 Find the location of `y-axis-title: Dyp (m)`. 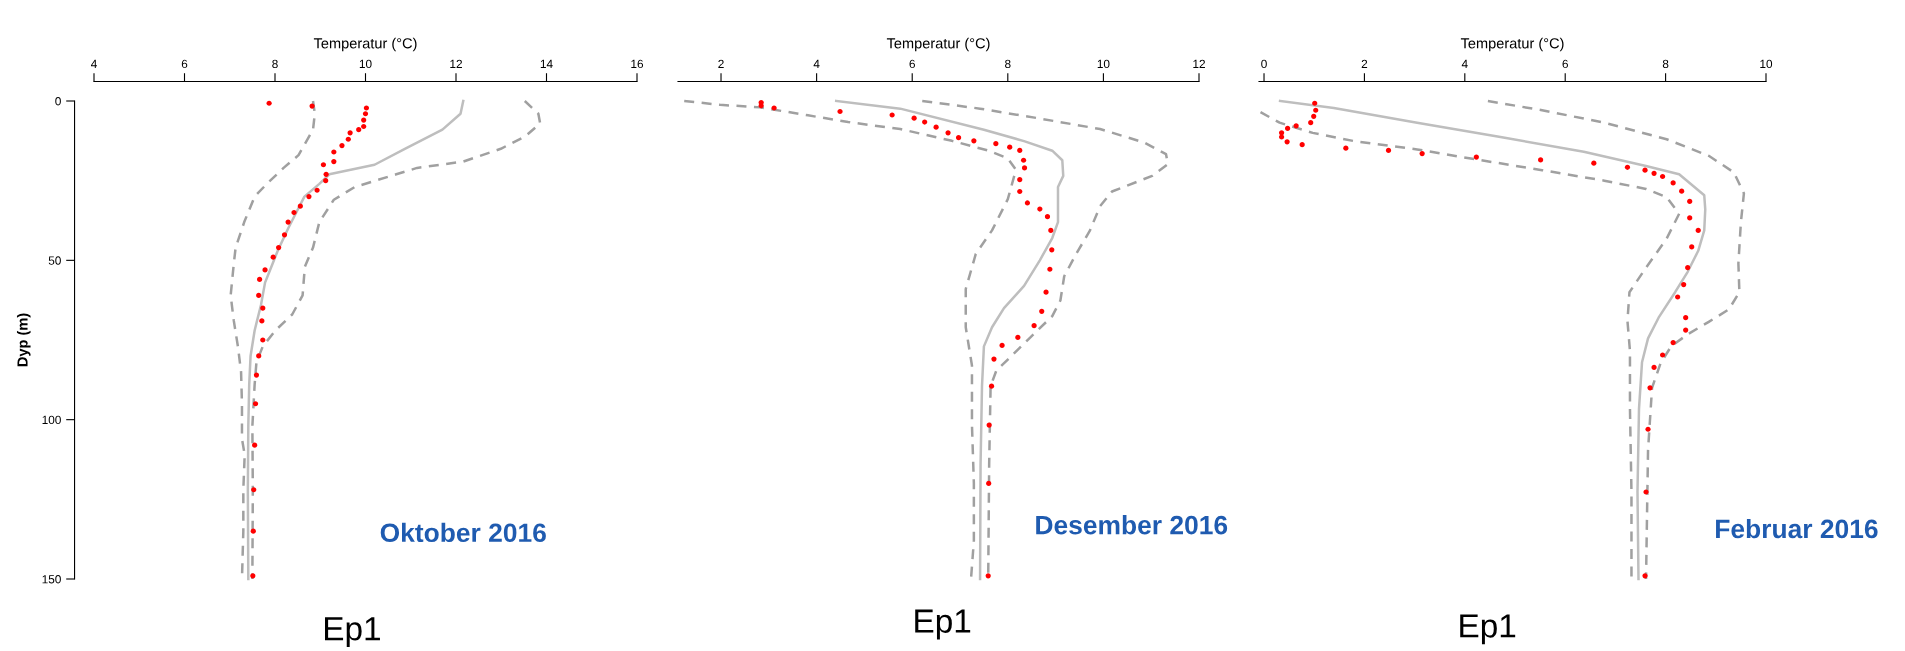

y-axis-title: Dyp (m) is located at coordinates (23, 340).